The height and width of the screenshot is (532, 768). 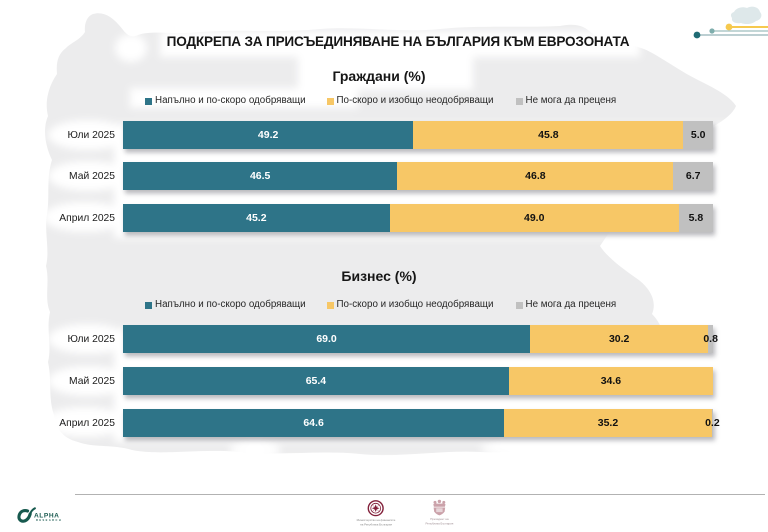 I want to click on svg-text: Министерство на финансите, so click(x=376, y=520).